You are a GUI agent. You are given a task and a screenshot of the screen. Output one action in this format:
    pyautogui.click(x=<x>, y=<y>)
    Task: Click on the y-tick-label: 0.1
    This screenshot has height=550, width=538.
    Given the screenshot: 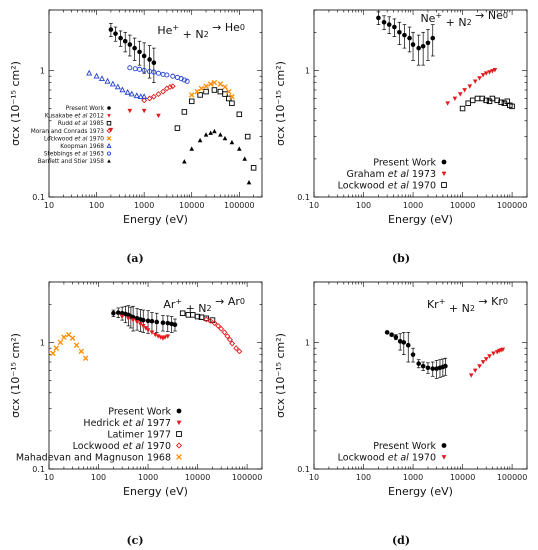 What is the action you would take?
    pyautogui.click(x=38, y=197)
    